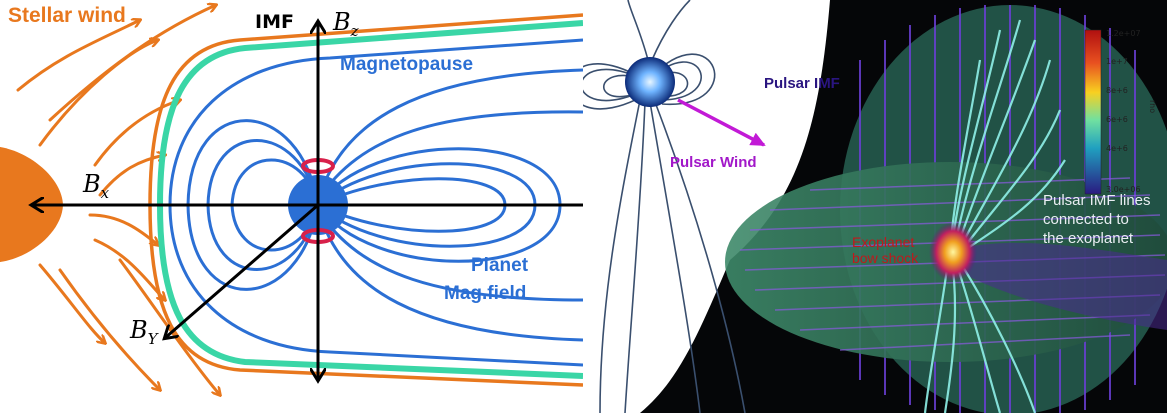  I want to click on colorbar-title: rho, so click(1152, 106).